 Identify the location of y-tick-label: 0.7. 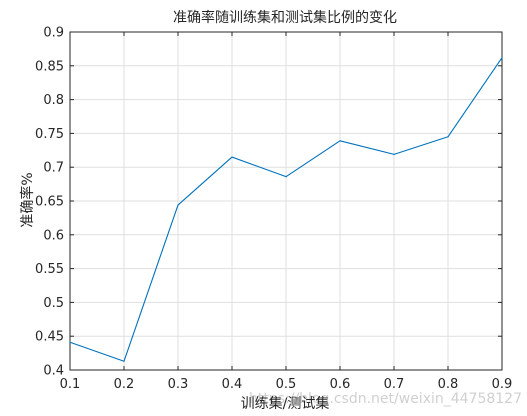
(53, 168).